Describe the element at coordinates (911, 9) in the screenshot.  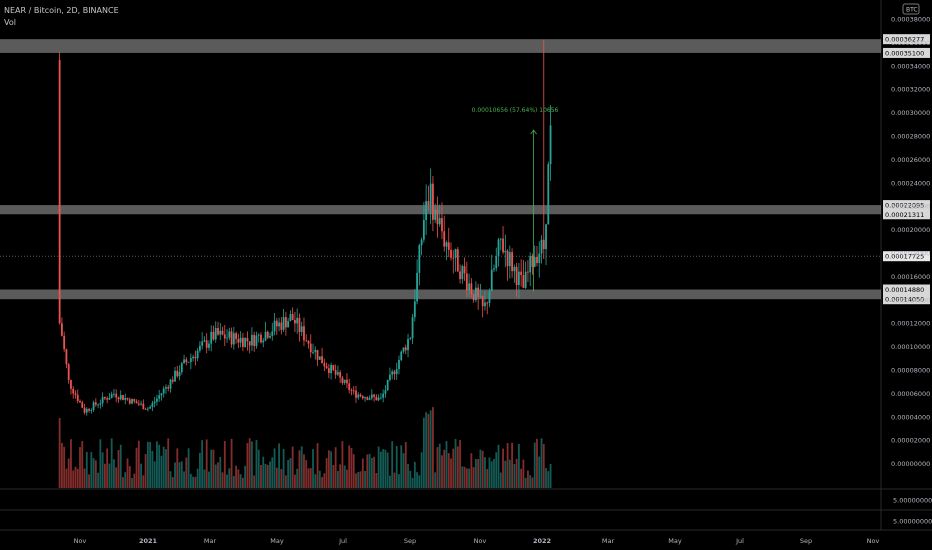
I see `currency-button` at that location.